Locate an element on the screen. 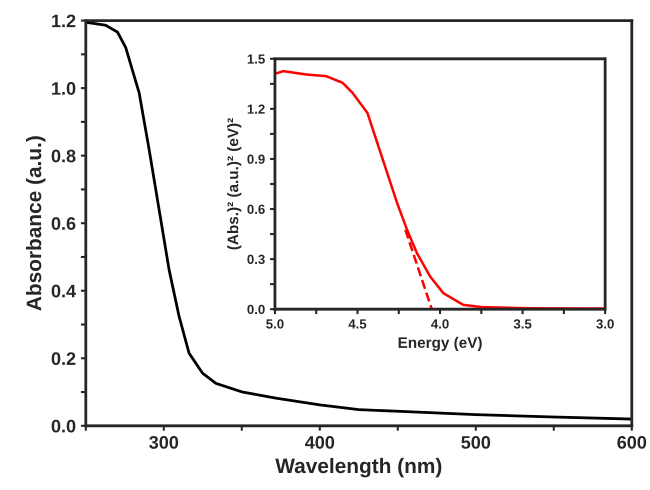 The image size is (650, 490). y-tick-label: 0.9 is located at coordinates (256, 159).